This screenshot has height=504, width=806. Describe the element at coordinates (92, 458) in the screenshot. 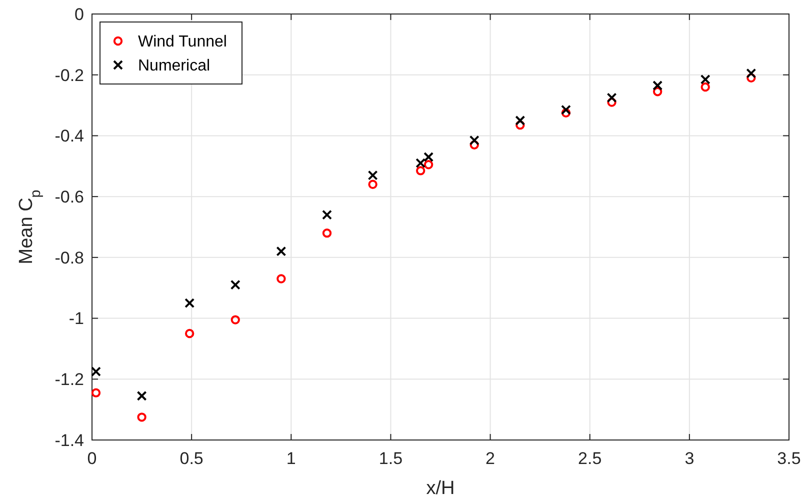

I see `x-tick-label: 0` at that location.